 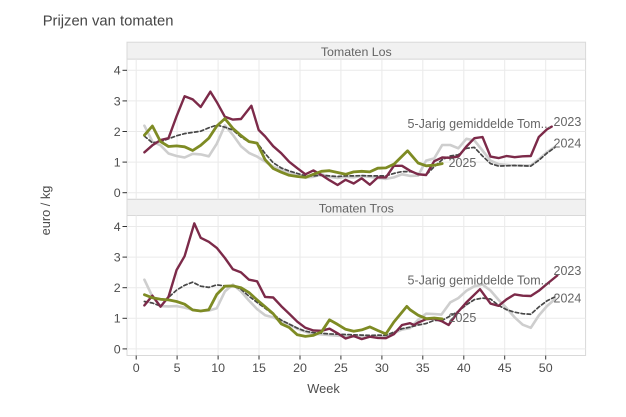 What do you see at coordinates (546, 368) in the screenshot?
I see `svg-text: 50` at bounding box center [546, 368].